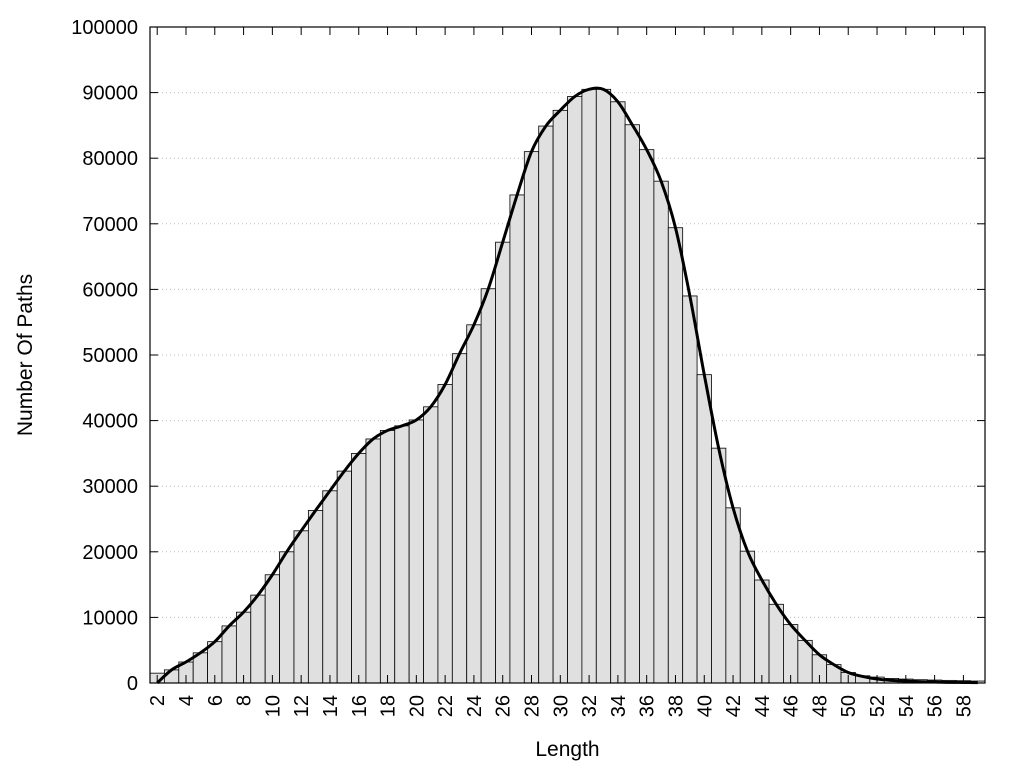 The width and height of the screenshot is (1024, 768). Describe the element at coordinates (734, 706) in the screenshot. I see `x-tick-label: 42` at that location.